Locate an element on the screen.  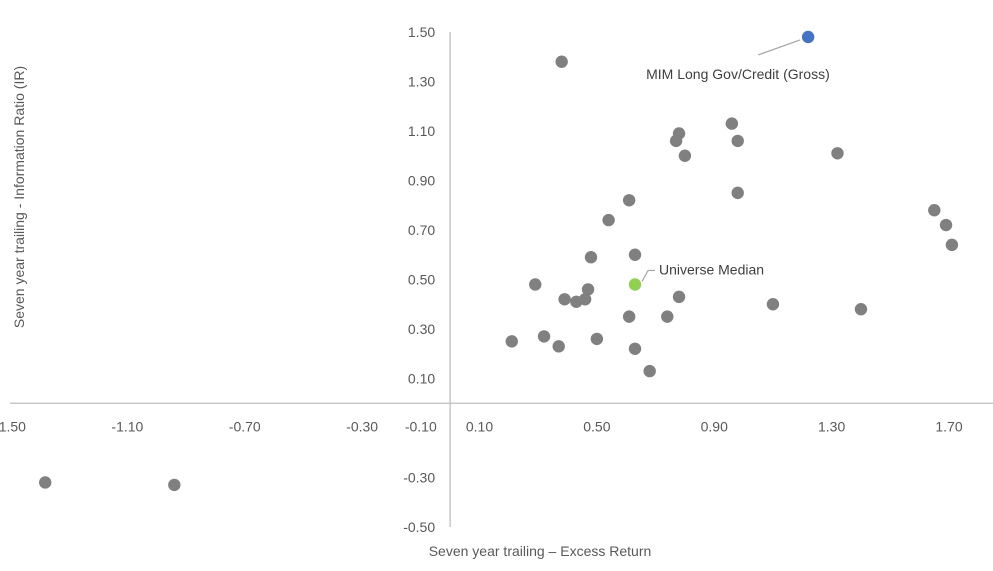
y-tick-label: -0.30 is located at coordinates (419, 478).